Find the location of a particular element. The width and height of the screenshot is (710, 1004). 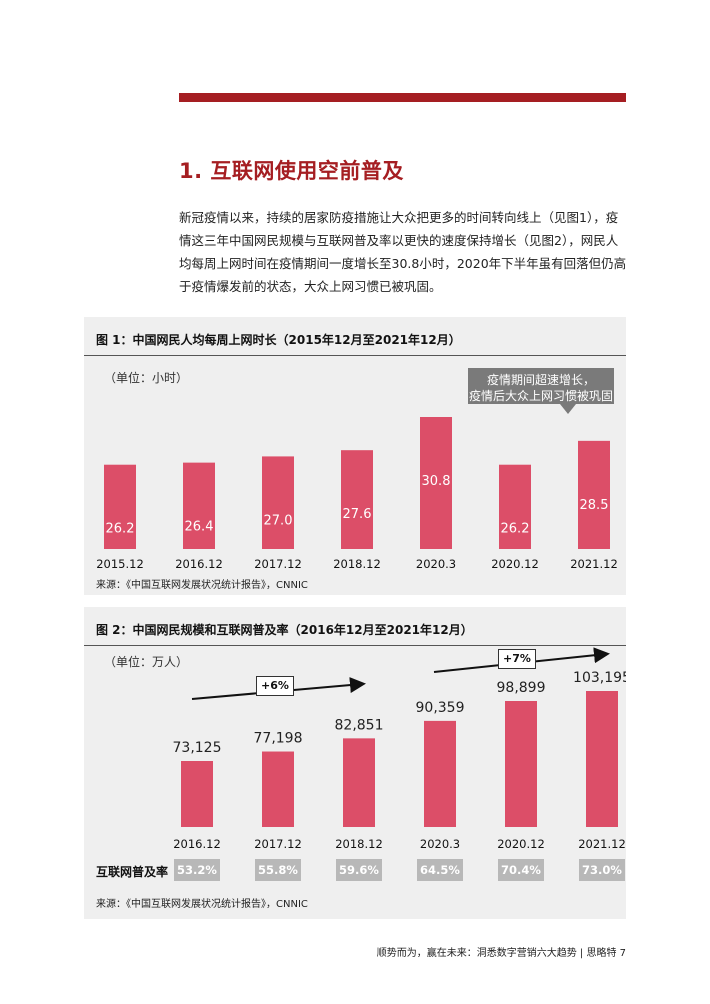

penetration-rate-badge: 59.6% is located at coordinates (359, 870).